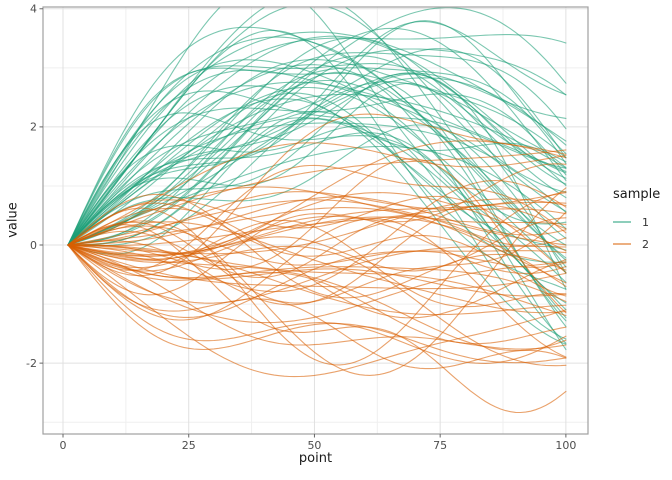  I want to click on y-axis-title: value, so click(13, 220).